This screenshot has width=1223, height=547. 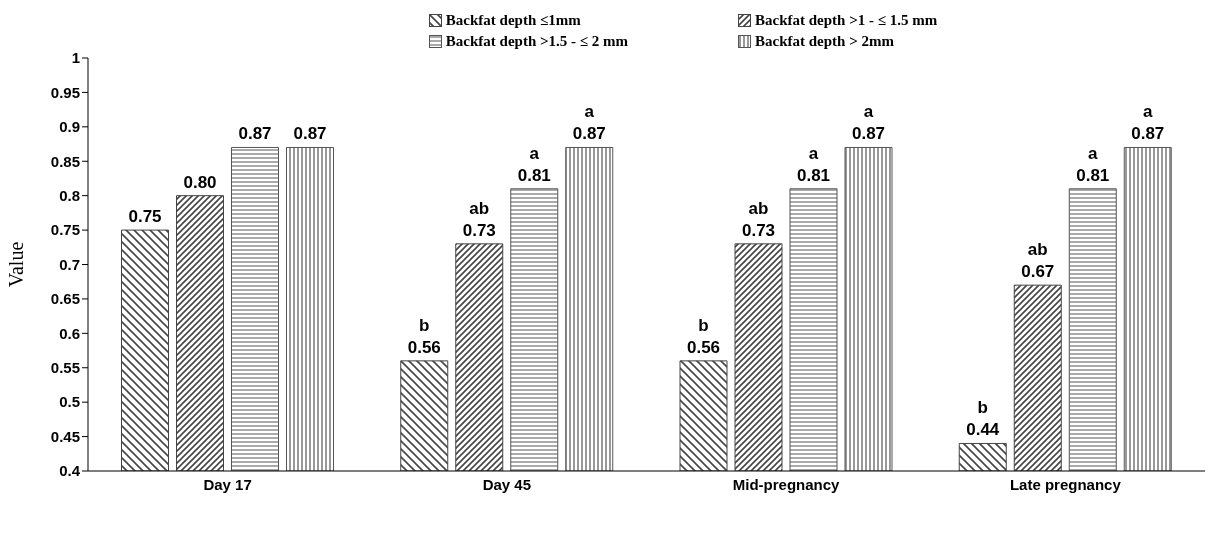 I want to click on x-tick-label: Mid-pregnancy, so click(x=786, y=484).